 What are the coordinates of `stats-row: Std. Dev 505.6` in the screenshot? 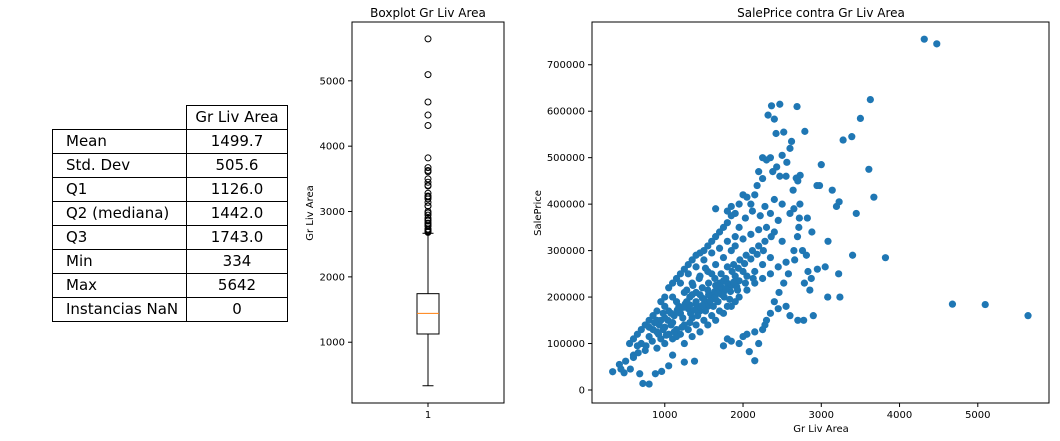 It's located at (170, 165).